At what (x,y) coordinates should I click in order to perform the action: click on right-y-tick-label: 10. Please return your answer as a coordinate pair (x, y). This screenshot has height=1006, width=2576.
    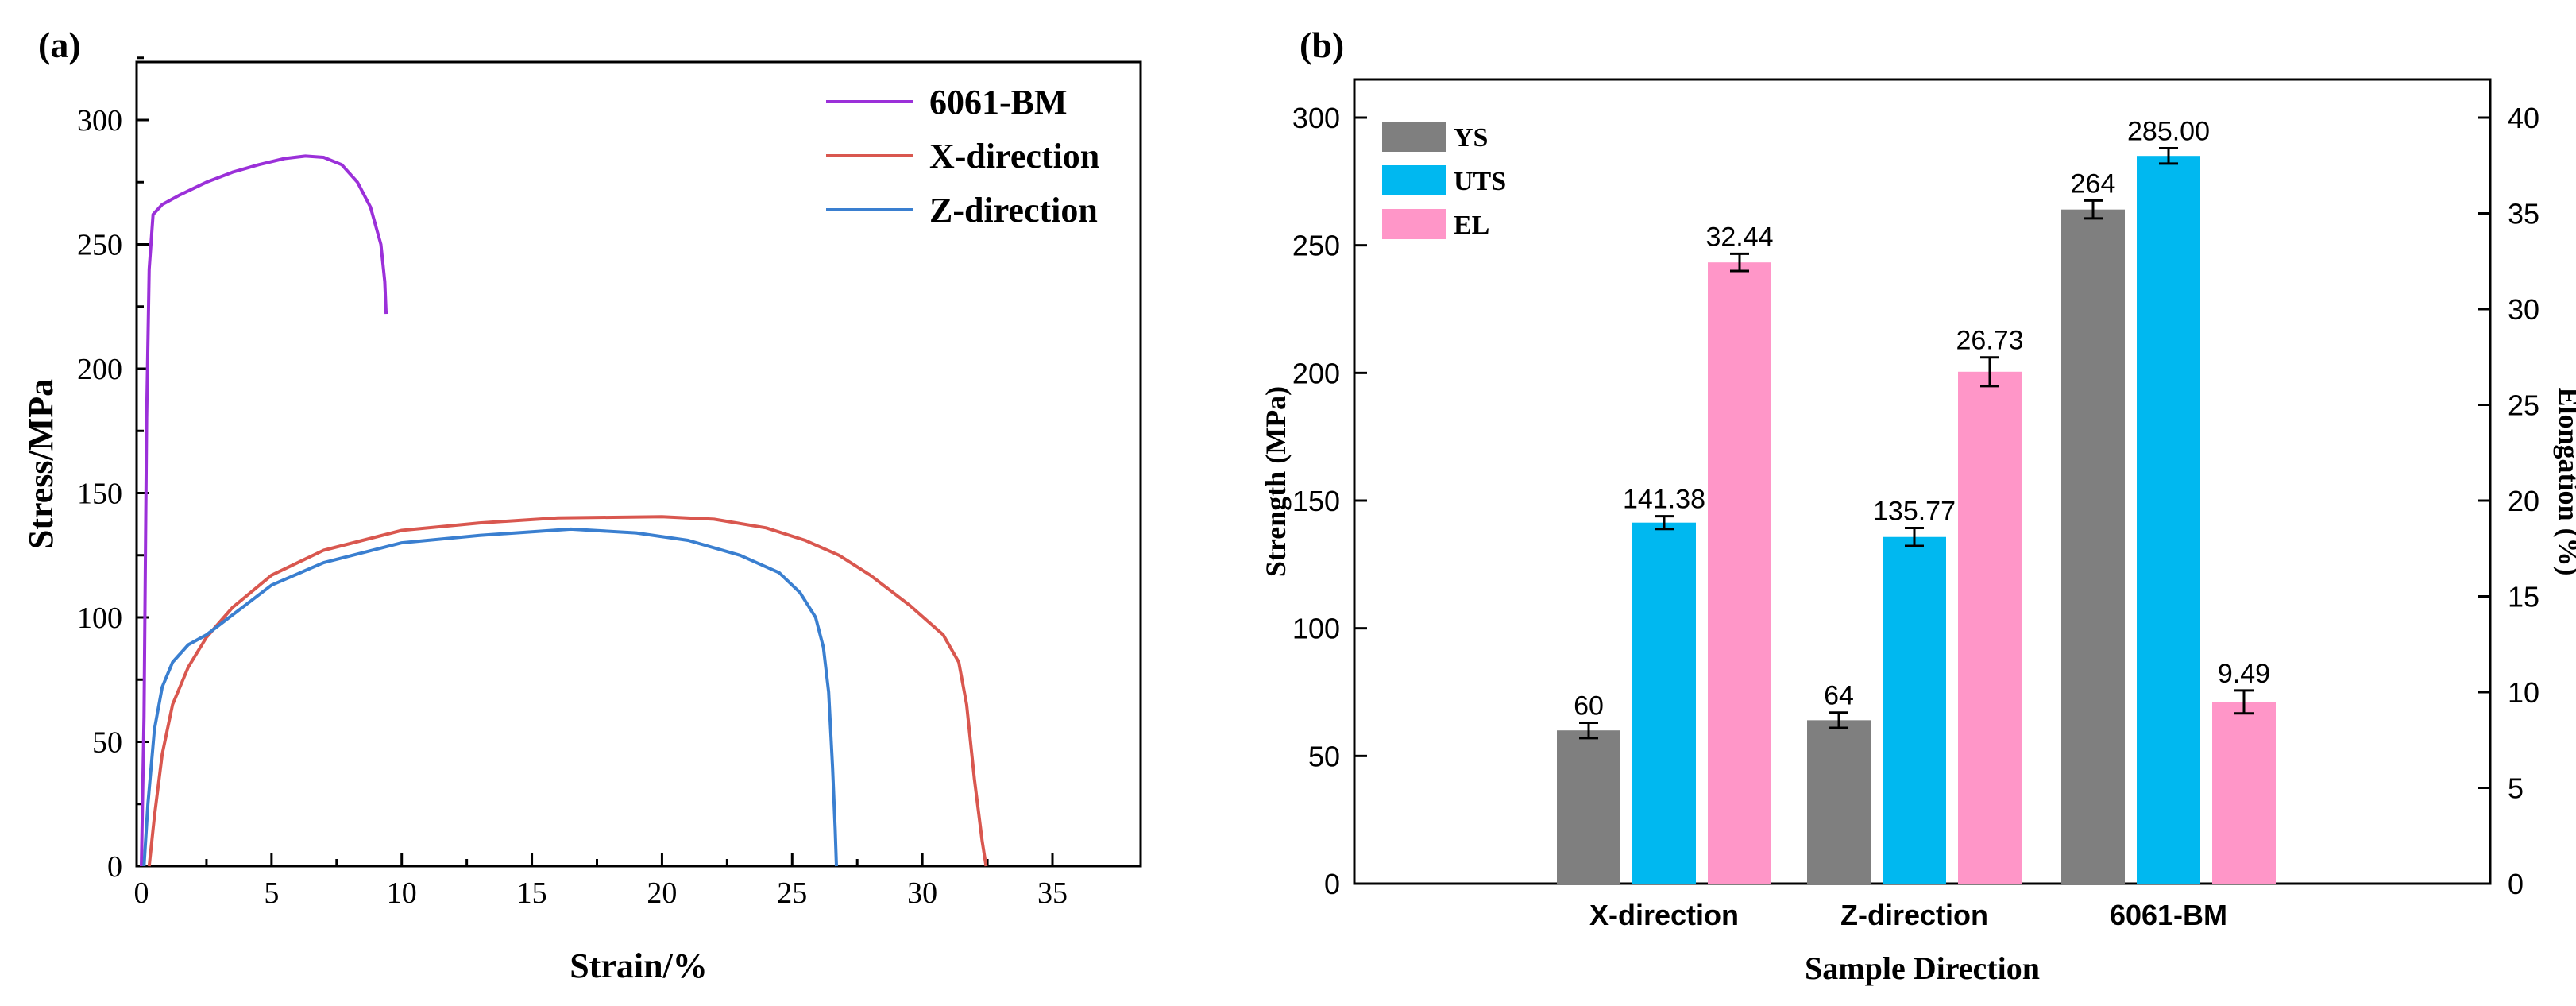
    Looking at the image, I should click on (2523, 692).